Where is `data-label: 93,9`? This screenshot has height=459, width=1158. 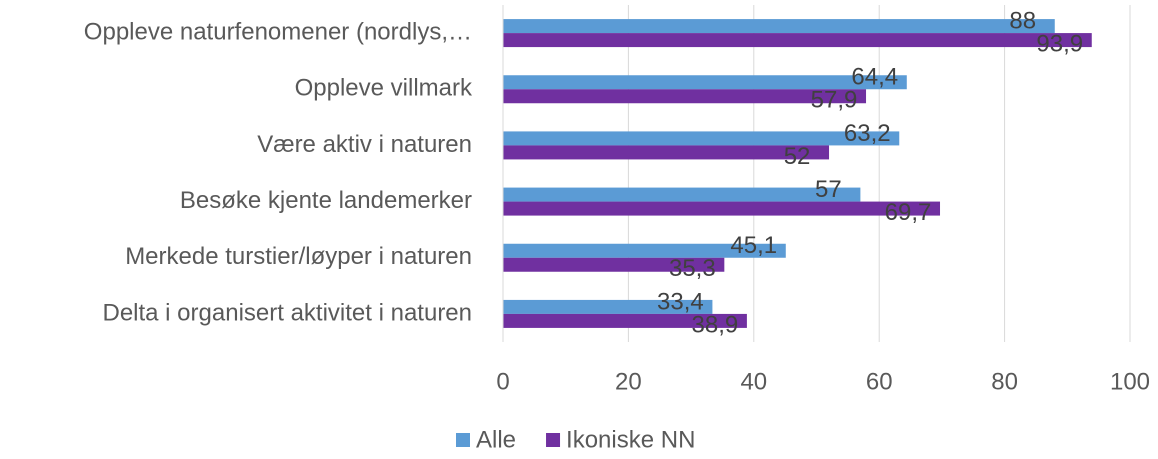 data-label: 93,9 is located at coordinates (1059, 43).